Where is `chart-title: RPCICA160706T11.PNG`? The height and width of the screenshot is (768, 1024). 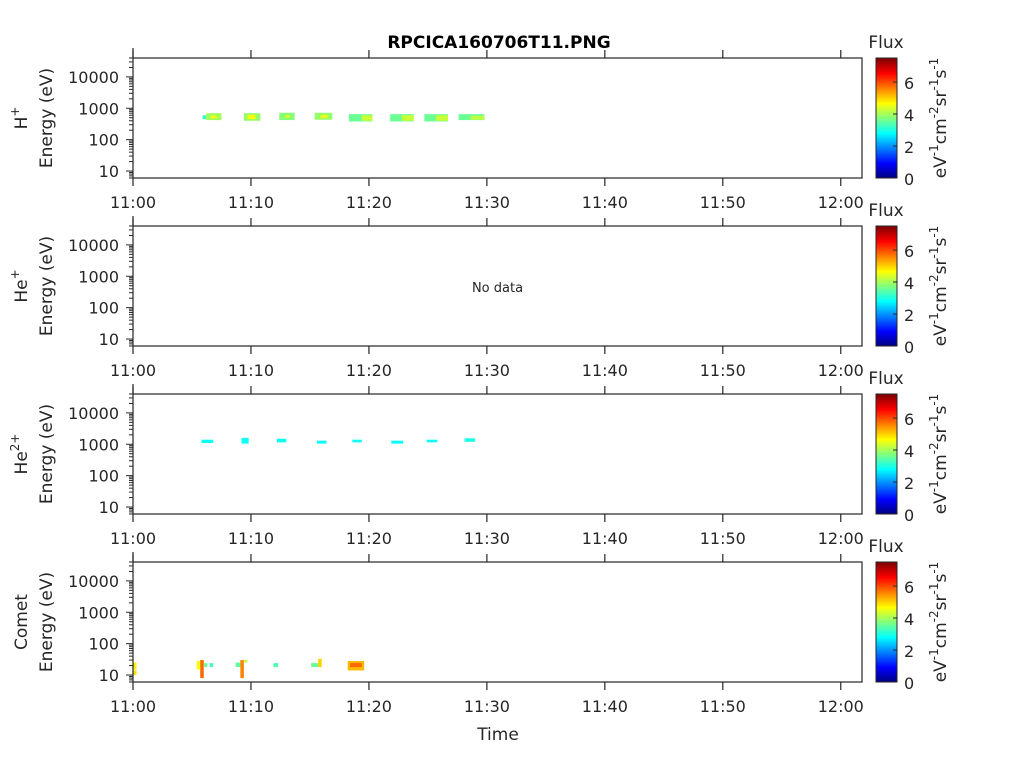
chart-title: RPCICA160706T11.PNG is located at coordinates (498, 43).